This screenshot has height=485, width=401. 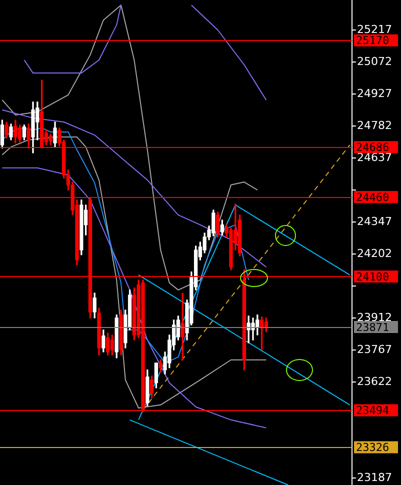 I want to click on y-tick-label: 25217, so click(x=374, y=29).